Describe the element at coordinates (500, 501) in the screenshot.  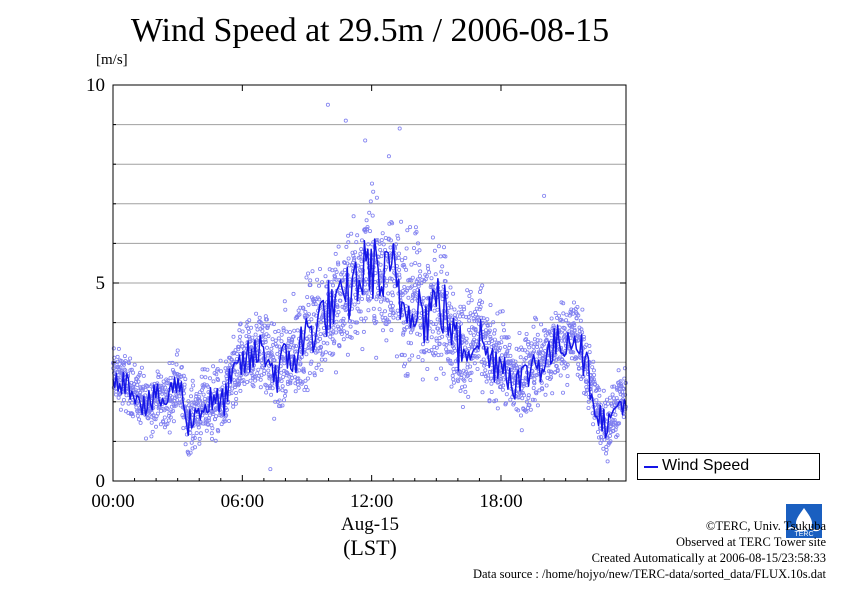
I see `x-tick-label: 18:00` at that location.